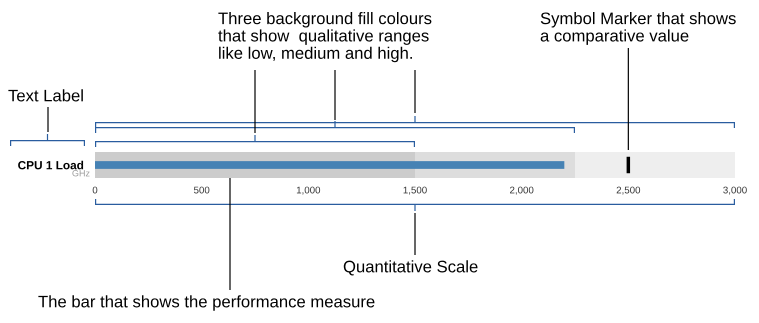 This screenshot has width=759, height=323. What do you see at coordinates (308, 190) in the screenshot?
I see `x-tick-label: 1,000` at bounding box center [308, 190].